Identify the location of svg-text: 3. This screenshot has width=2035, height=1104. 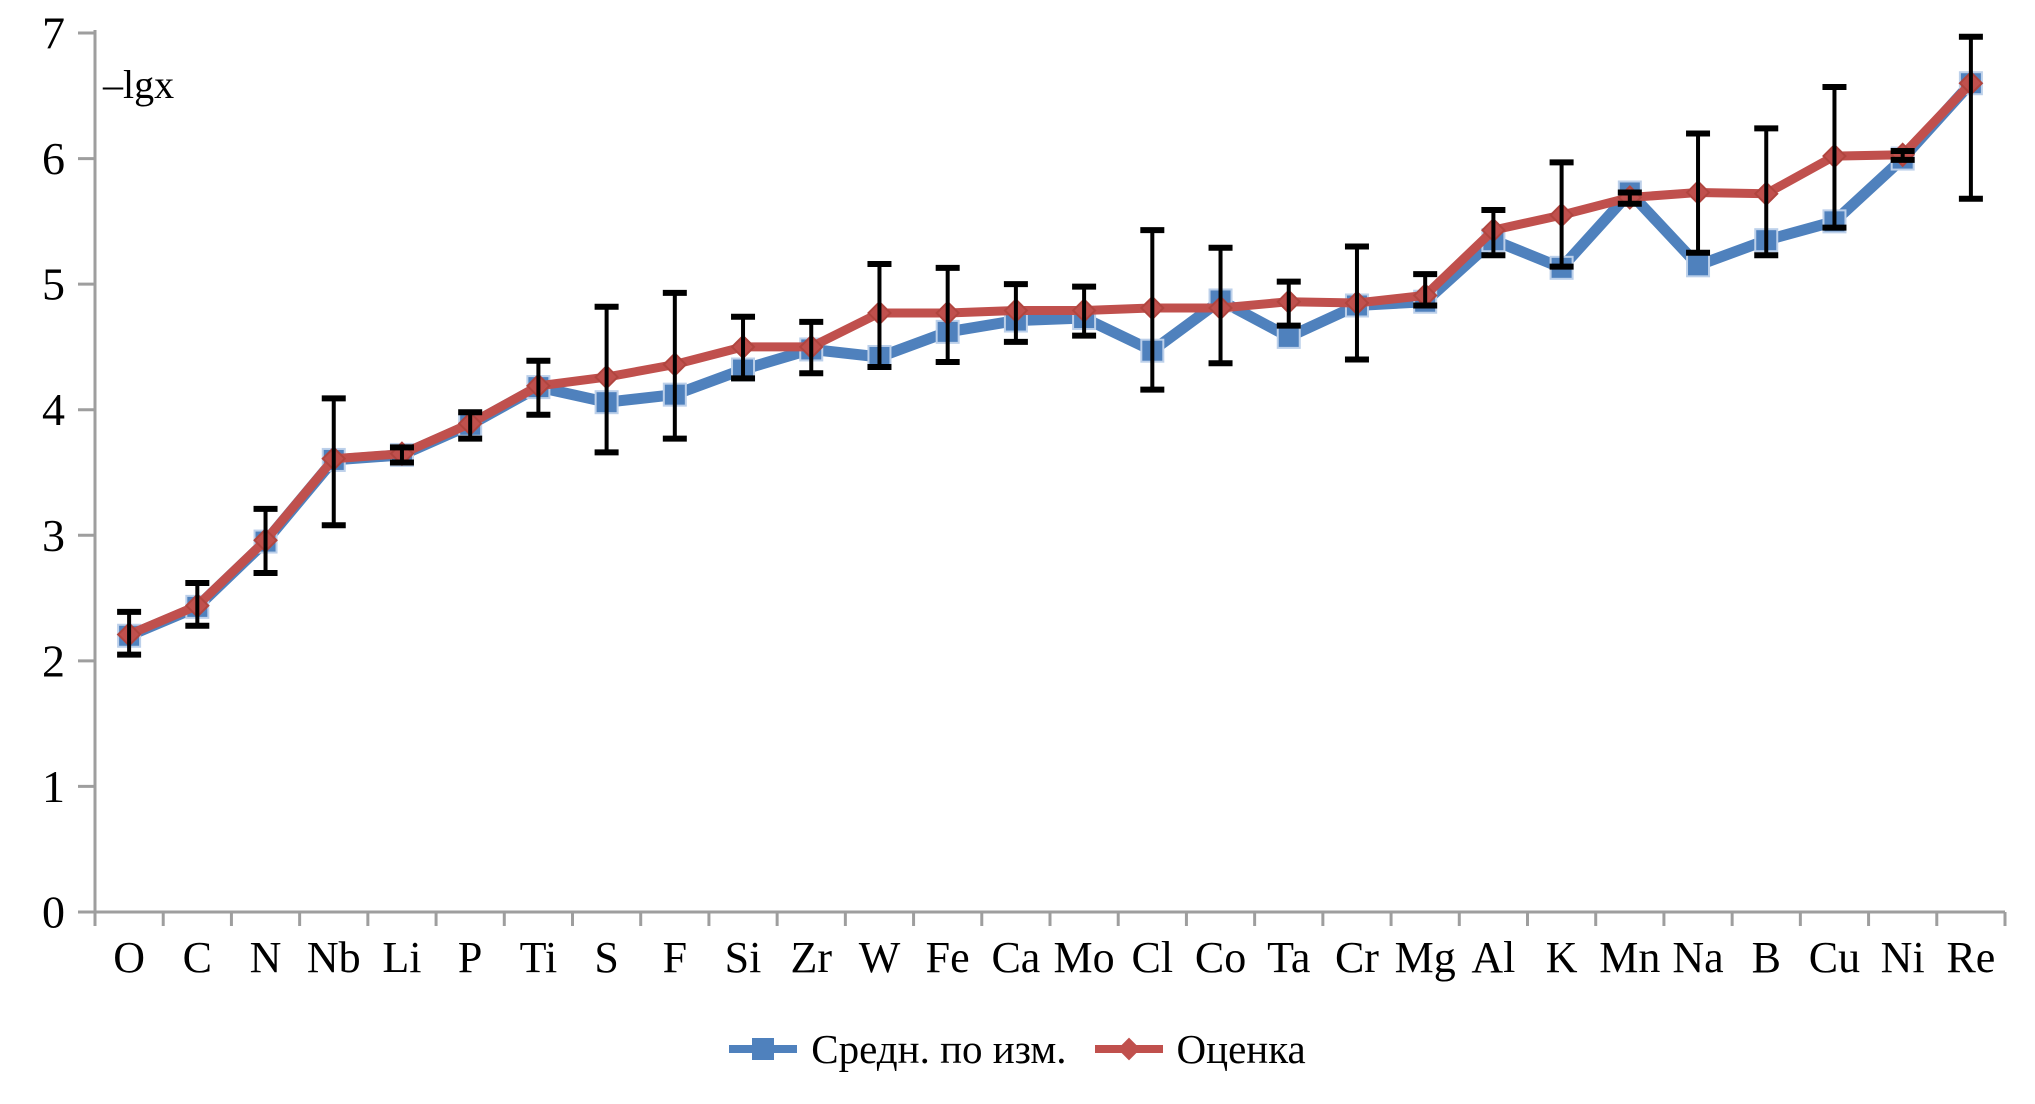
(53, 535).